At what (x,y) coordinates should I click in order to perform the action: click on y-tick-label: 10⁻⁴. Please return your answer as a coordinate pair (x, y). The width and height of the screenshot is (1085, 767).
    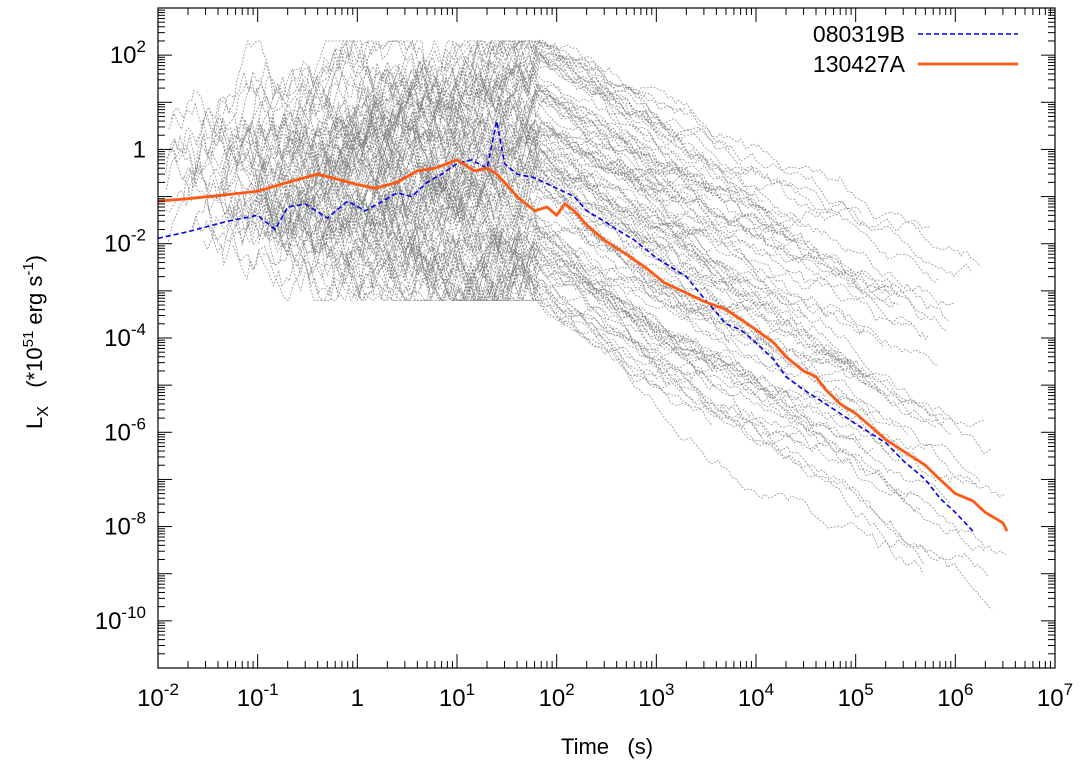
    Looking at the image, I should click on (125, 336).